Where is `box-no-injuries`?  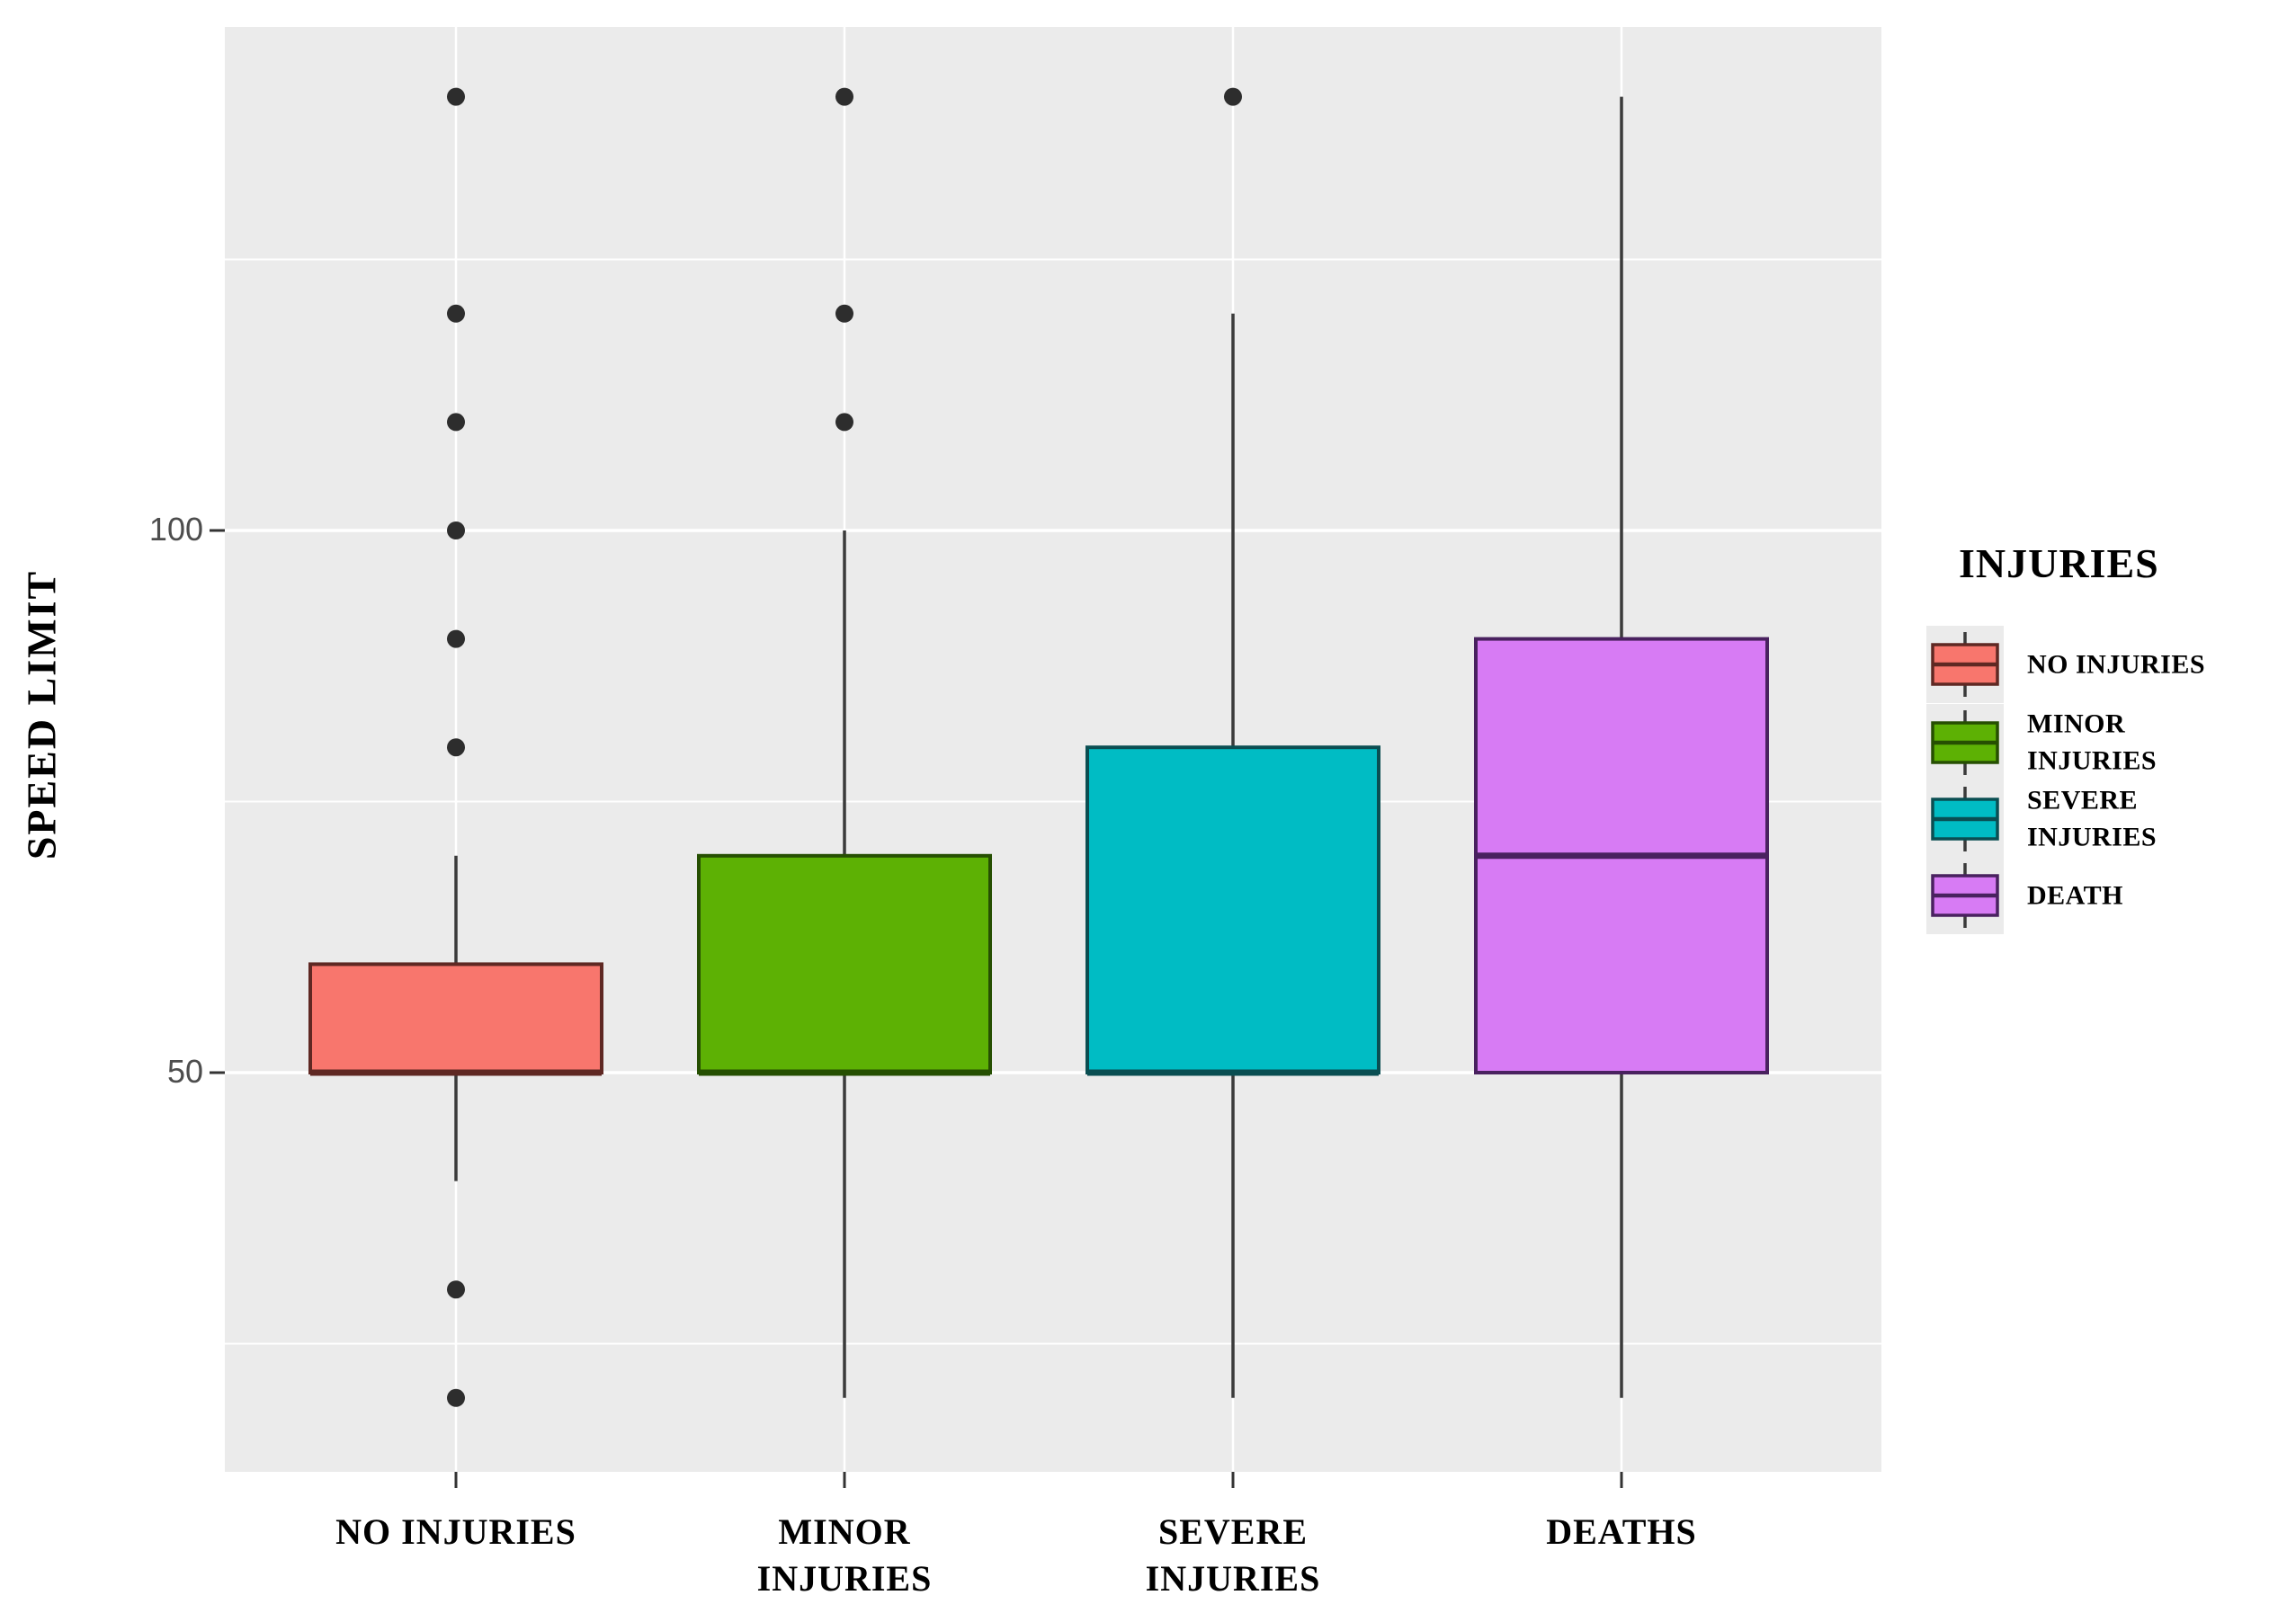 box-no-injuries is located at coordinates (455, 1018).